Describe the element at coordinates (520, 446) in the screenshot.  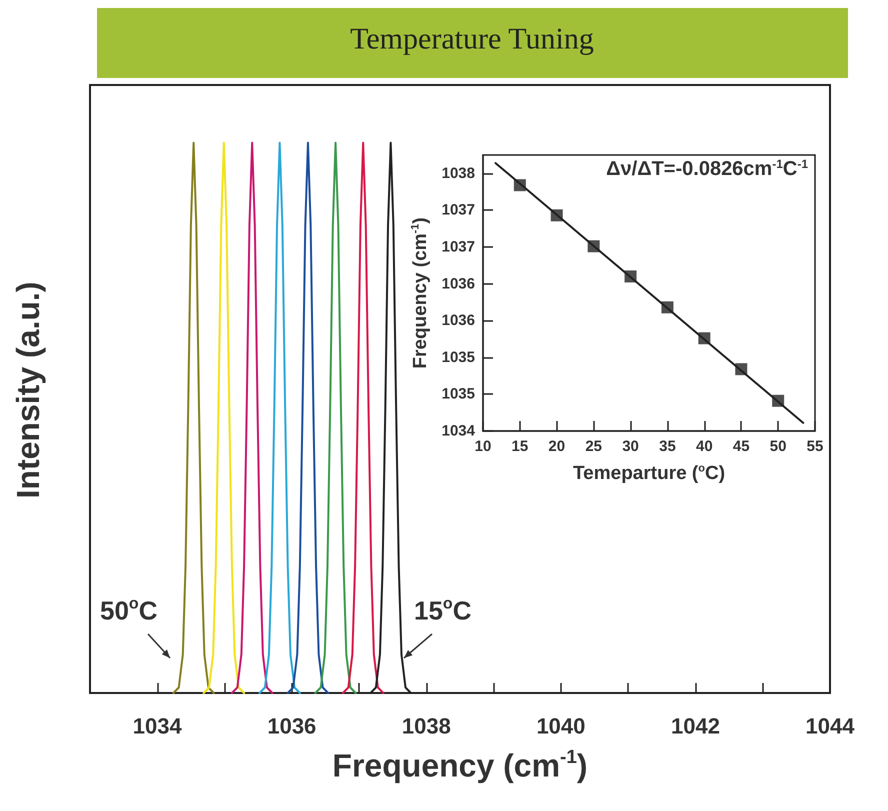
I see `x-tick-label: 15` at that location.